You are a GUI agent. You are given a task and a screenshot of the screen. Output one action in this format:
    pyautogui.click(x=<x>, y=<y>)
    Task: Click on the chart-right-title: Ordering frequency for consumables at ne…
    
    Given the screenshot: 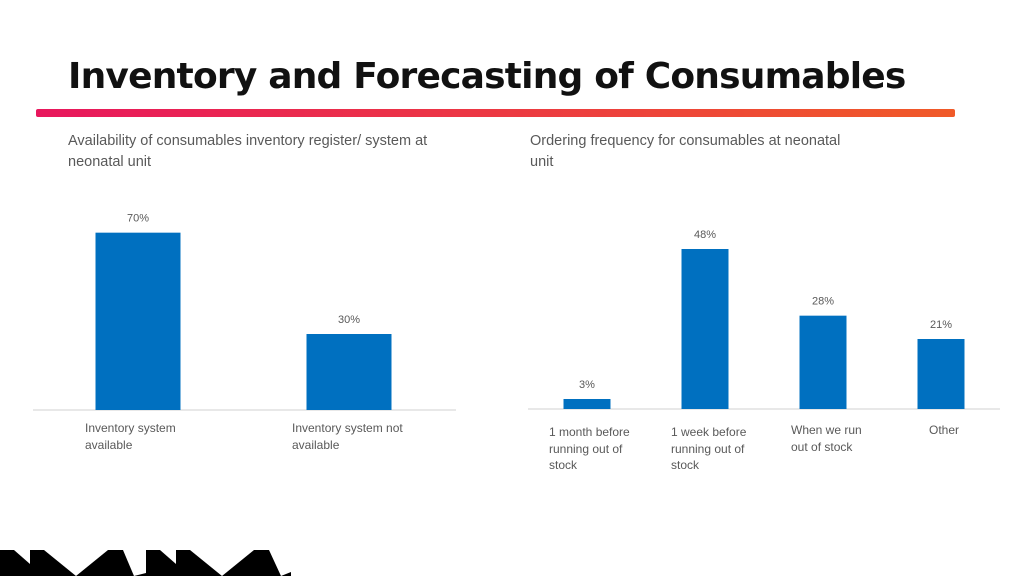 What is the action you would take?
    pyautogui.click(x=685, y=151)
    